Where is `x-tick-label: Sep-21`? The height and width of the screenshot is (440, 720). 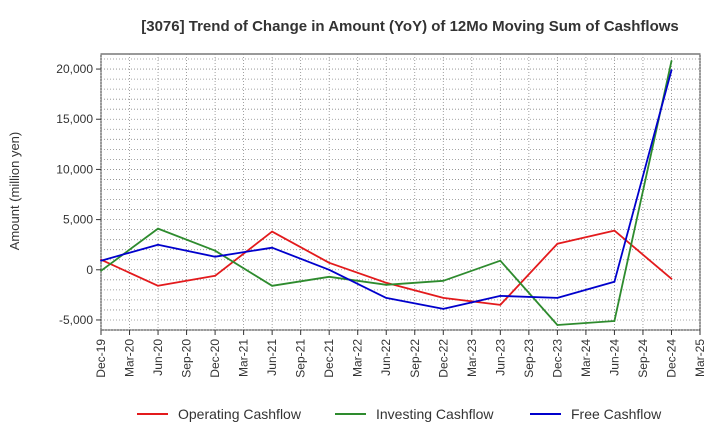 x-tick-label: Sep-21 is located at coordinates (301, 358).